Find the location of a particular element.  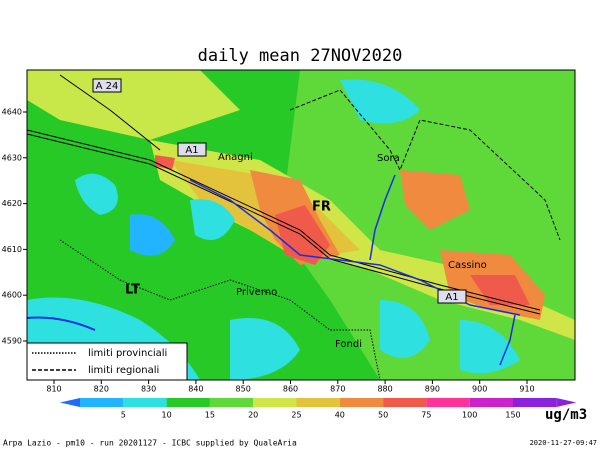

footer-right: 2020-11-27-09:47 is located at coordinates (563, 443).